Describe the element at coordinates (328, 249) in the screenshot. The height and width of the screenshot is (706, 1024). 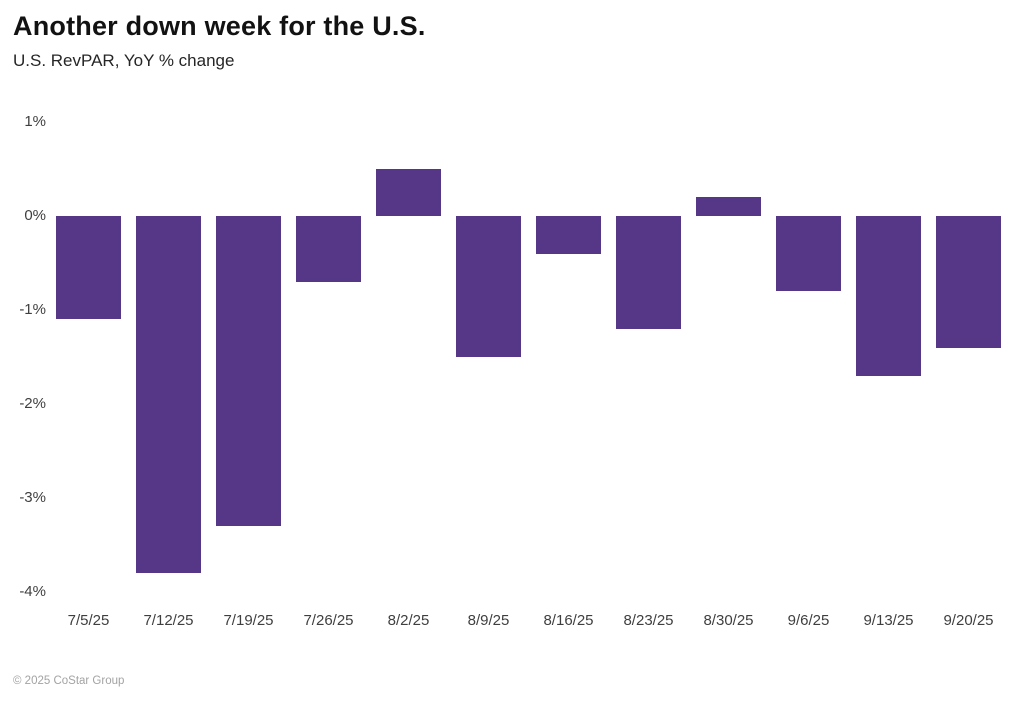
I see `bar-7/26/25` at that location.